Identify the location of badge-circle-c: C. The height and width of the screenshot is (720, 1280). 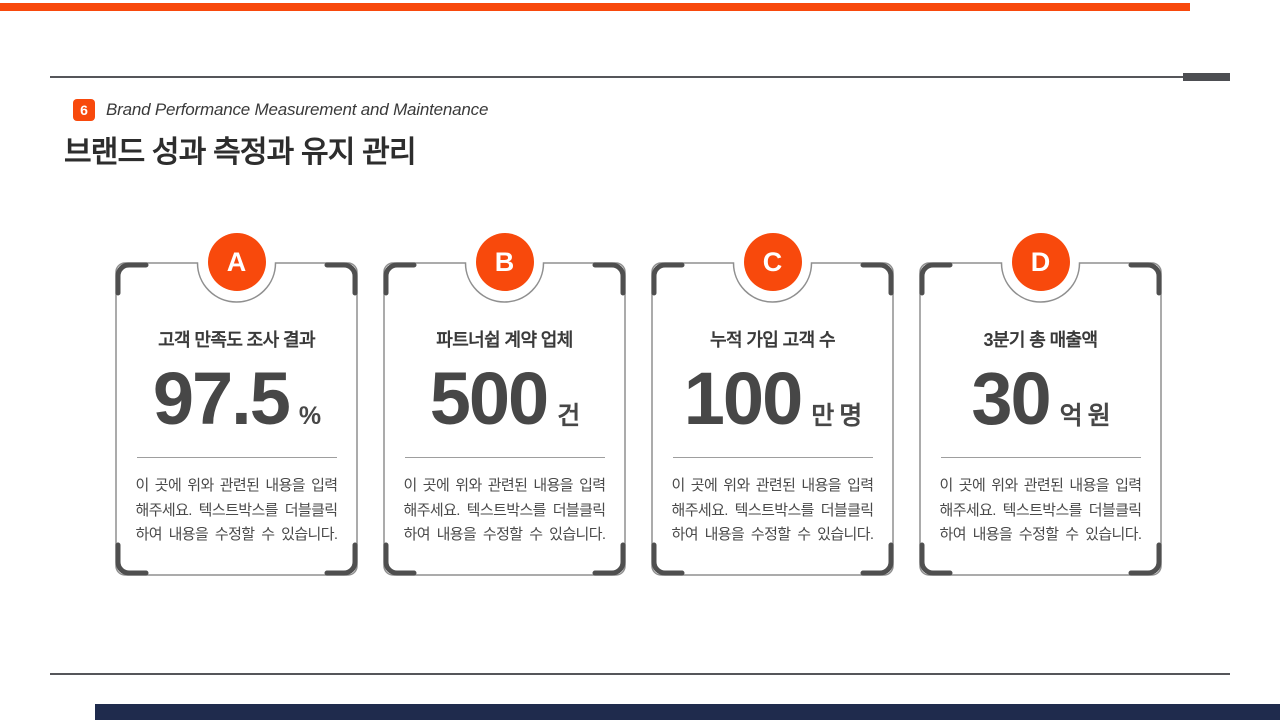
(772, 262).